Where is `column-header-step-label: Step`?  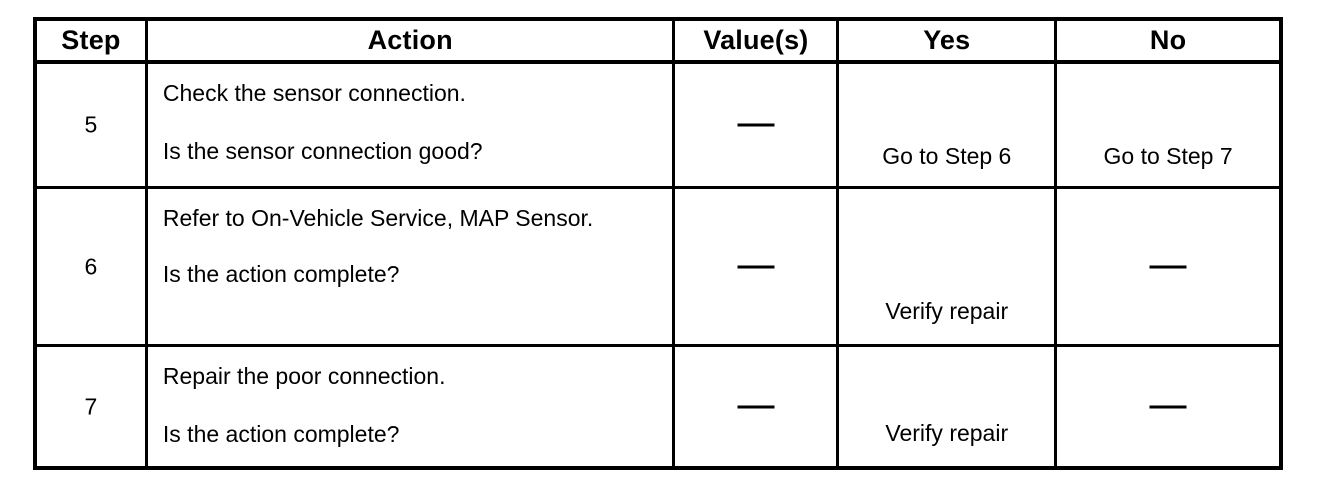
column-header-step-label: Step is located at coordinates (91, 40).